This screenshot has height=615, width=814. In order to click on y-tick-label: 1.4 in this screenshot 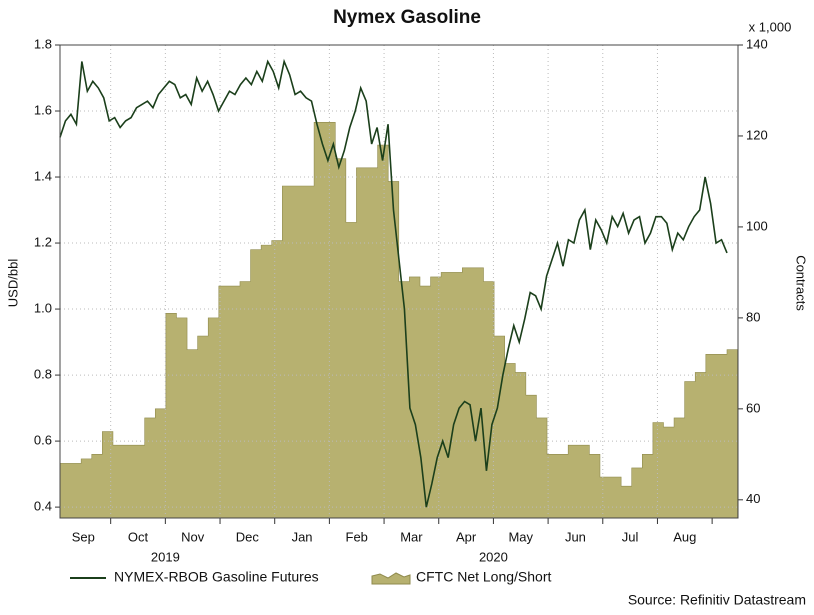, I will do `click(43, 175)`.